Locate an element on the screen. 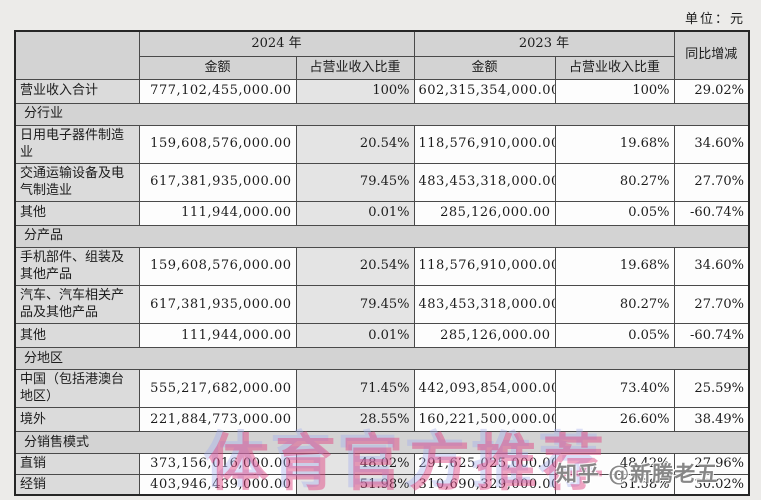 The height and width of the screenshot is (500, 761). section-label: 分产品 is located at coordinates (382, 236).